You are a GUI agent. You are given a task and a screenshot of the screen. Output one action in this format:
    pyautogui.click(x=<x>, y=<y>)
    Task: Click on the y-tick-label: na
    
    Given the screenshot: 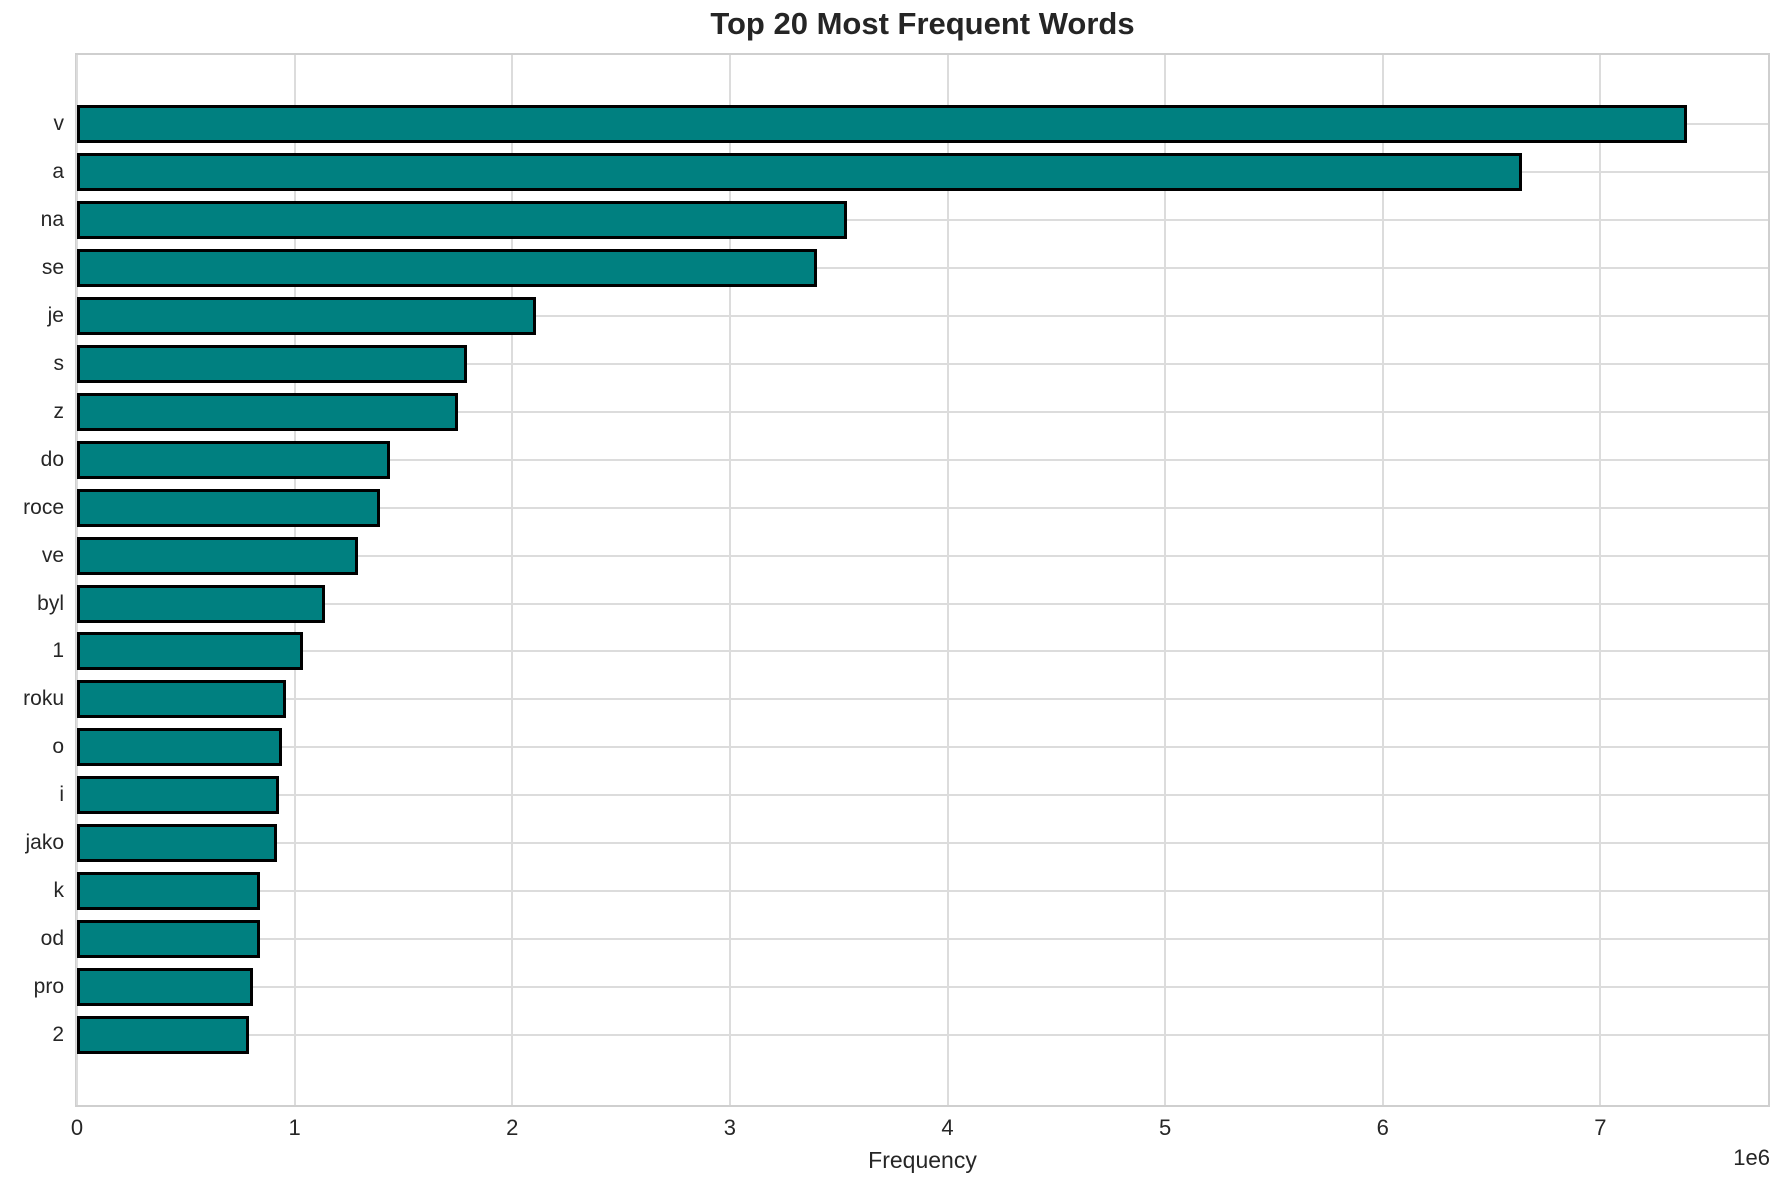 What is the action you would take?
    pyautogui.click(x=52, y=219)
    